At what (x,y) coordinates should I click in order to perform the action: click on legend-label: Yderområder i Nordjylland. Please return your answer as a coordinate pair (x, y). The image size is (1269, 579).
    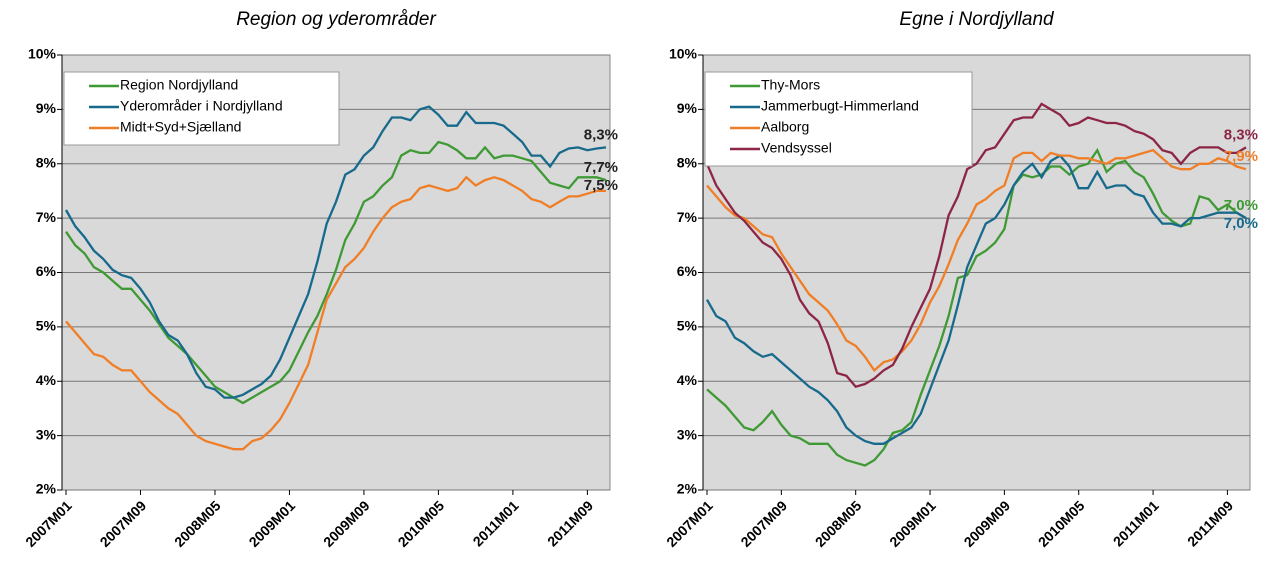
    Looking at the image, I should click on (201, 106).